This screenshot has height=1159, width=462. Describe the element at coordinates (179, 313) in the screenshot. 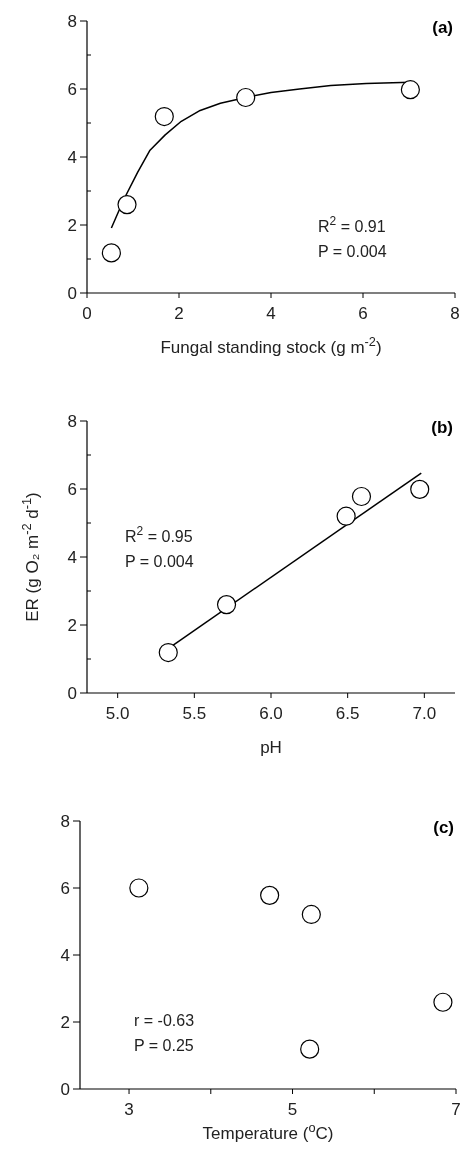

I see `x-tick-label: 2` at that location.